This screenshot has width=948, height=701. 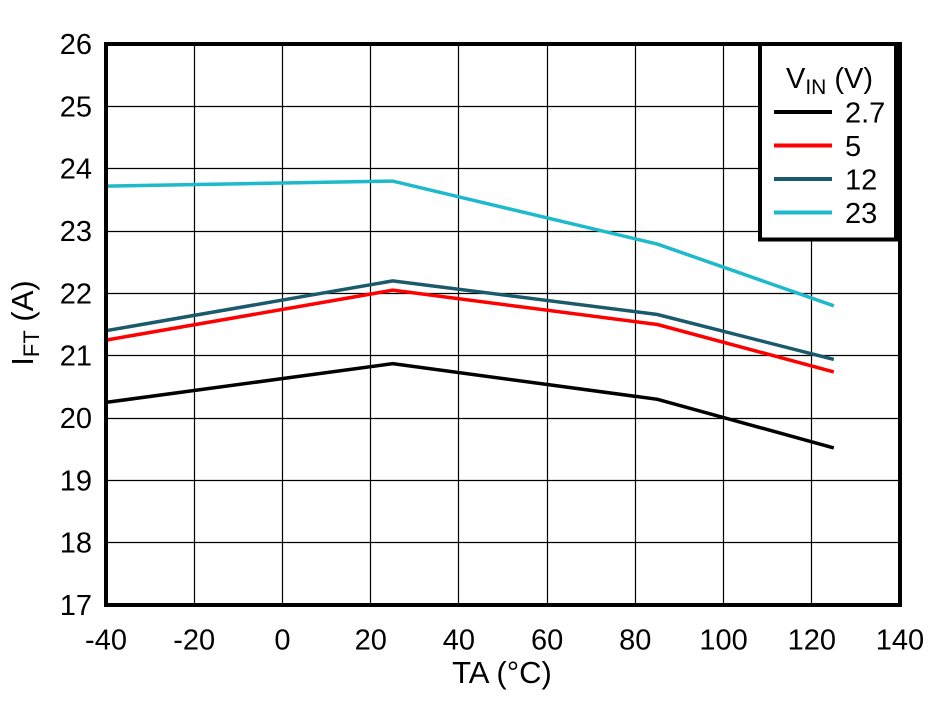 What do you see at coordinates (106, 641) in the screenshot?
I see `svg-text: -40` at bounding box center [106, 641].